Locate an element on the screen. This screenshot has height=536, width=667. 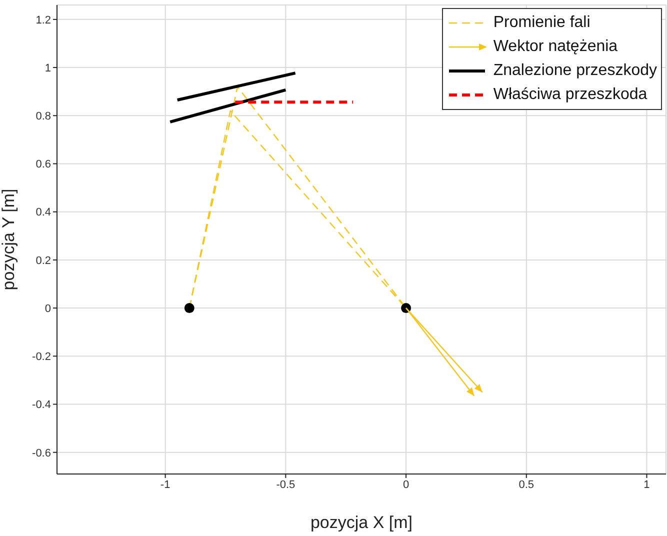
x-tick-label: 0.5 is located at coordinates (526, 484).